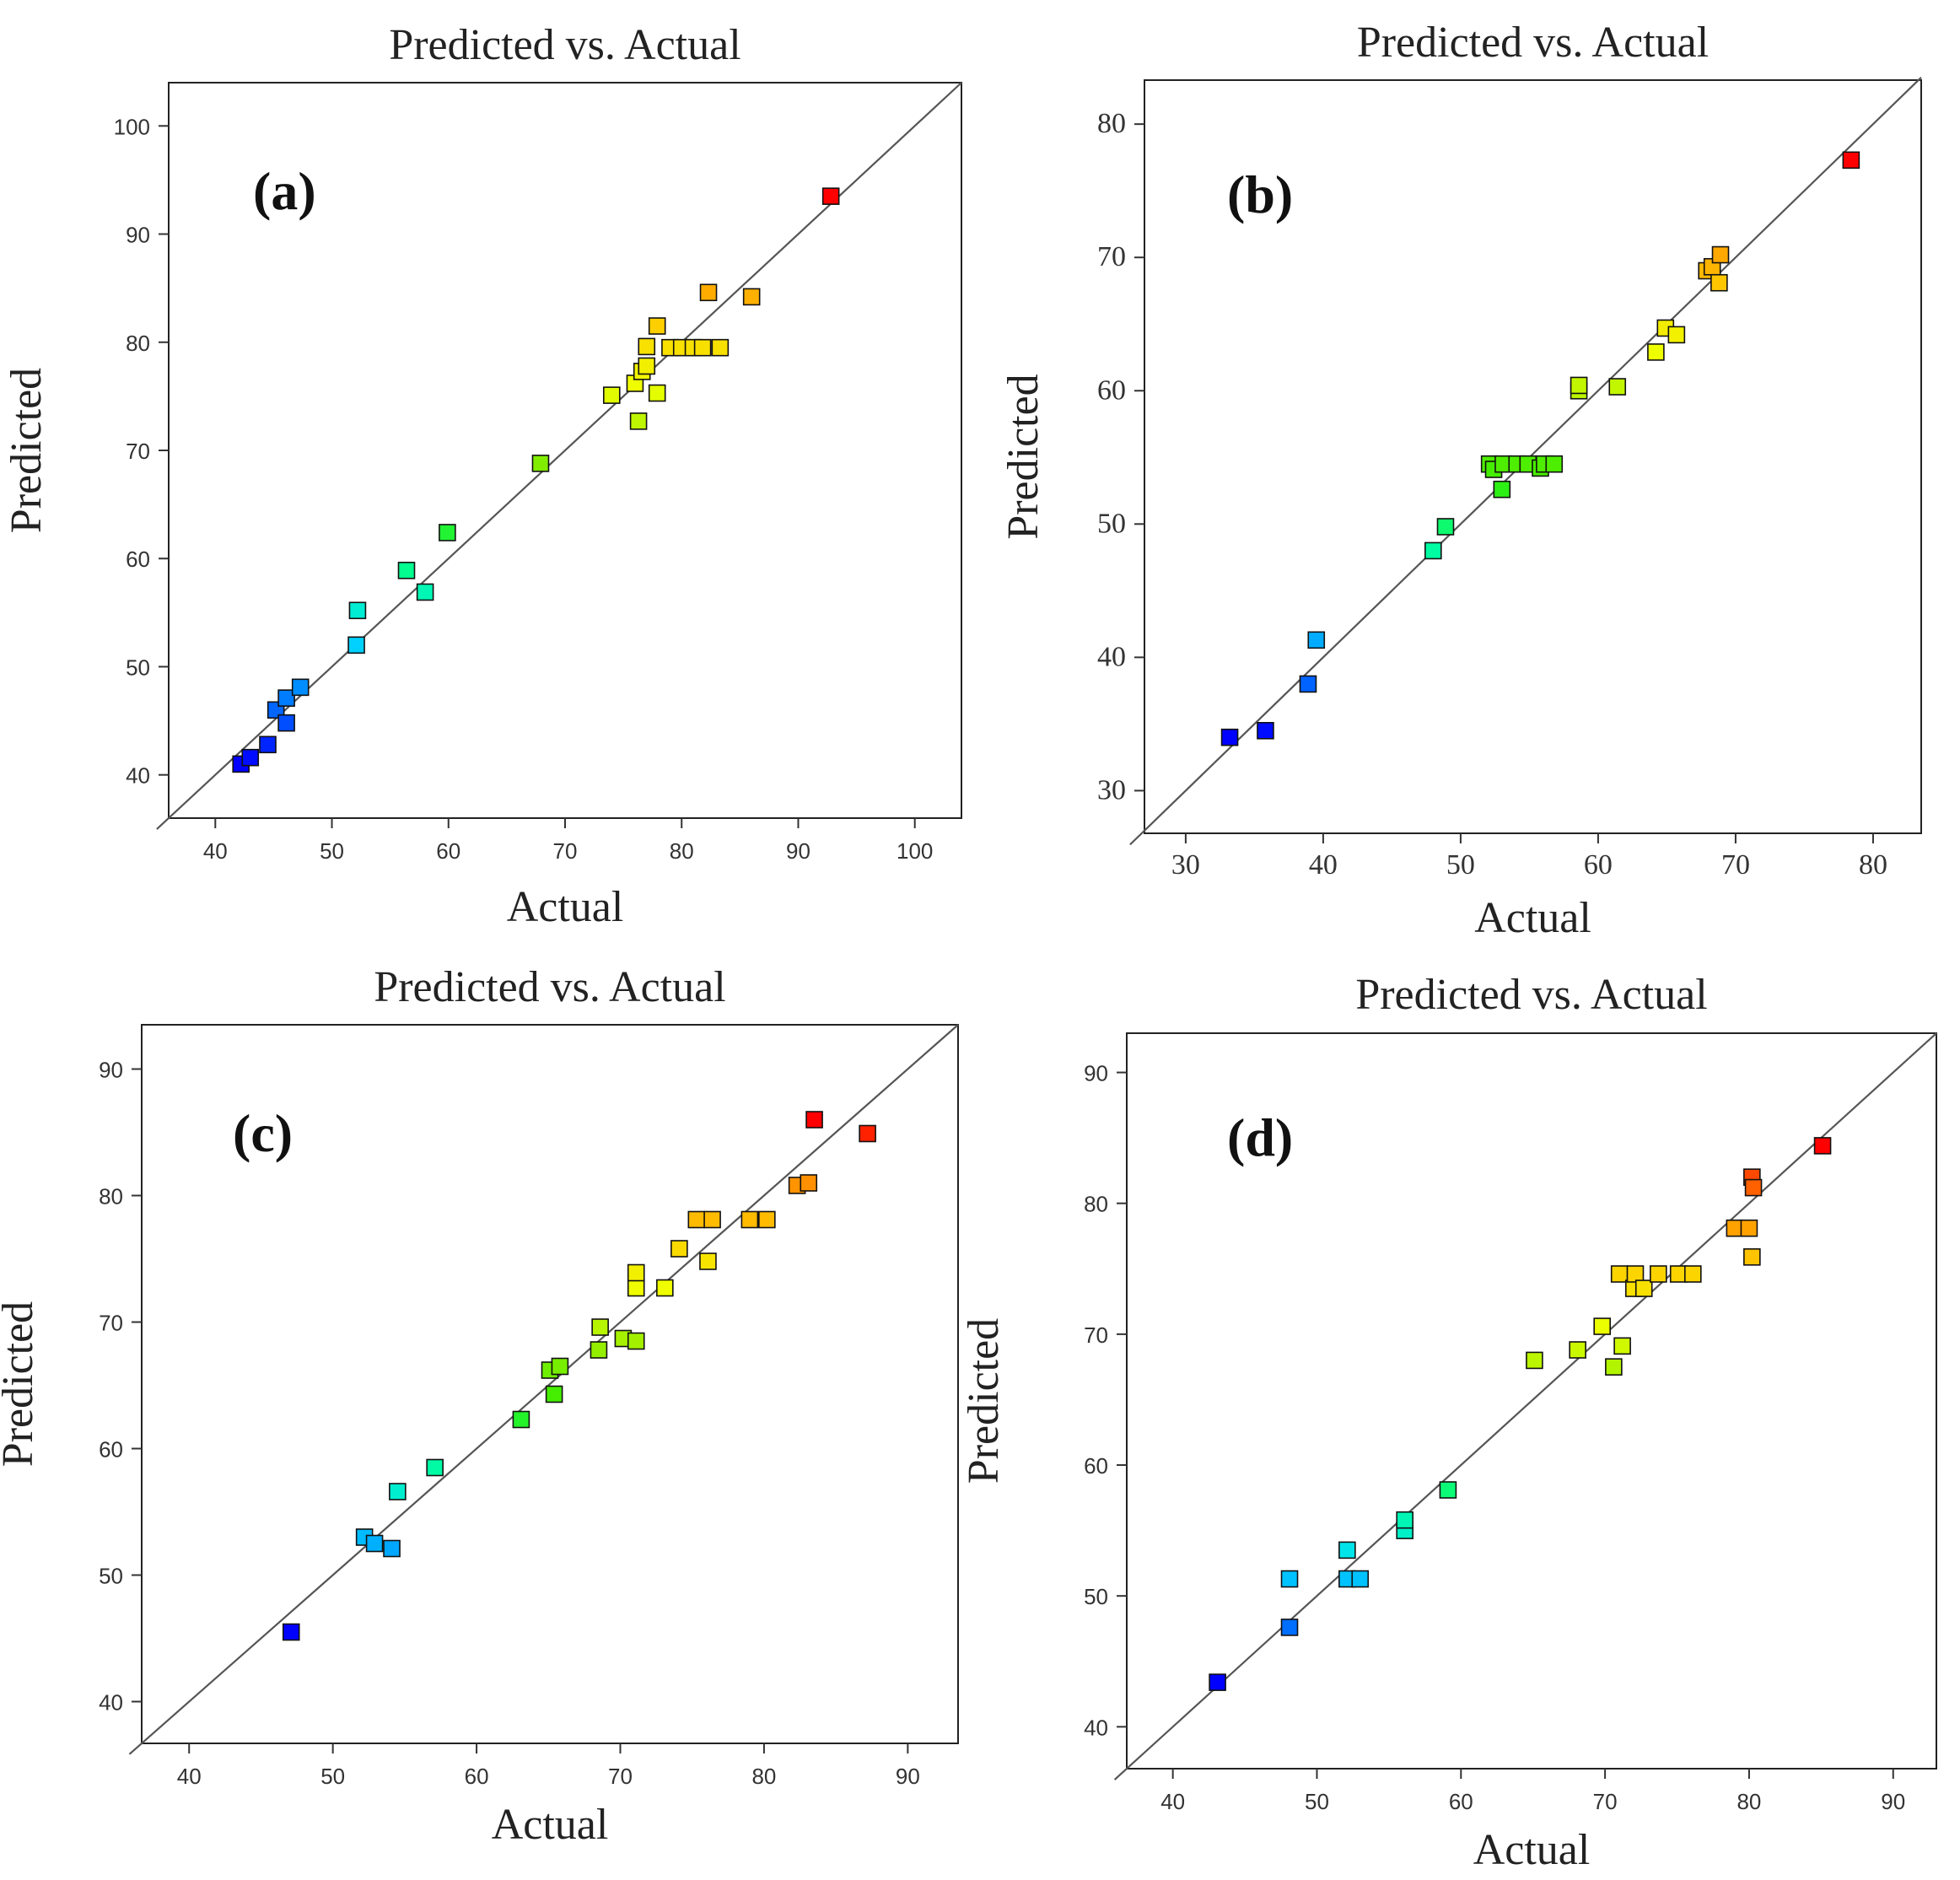 The image size is (1960, 1880). Describe the element at coordinates (1893, 1801) in the screenshot. I see `x-tick-label: 90` at that location.